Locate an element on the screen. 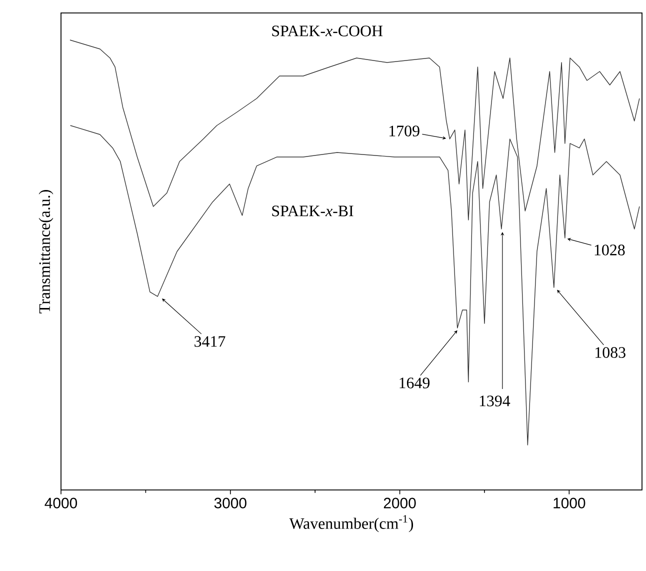  x-tick-label: 3000 is located at coordinates (230, 503).